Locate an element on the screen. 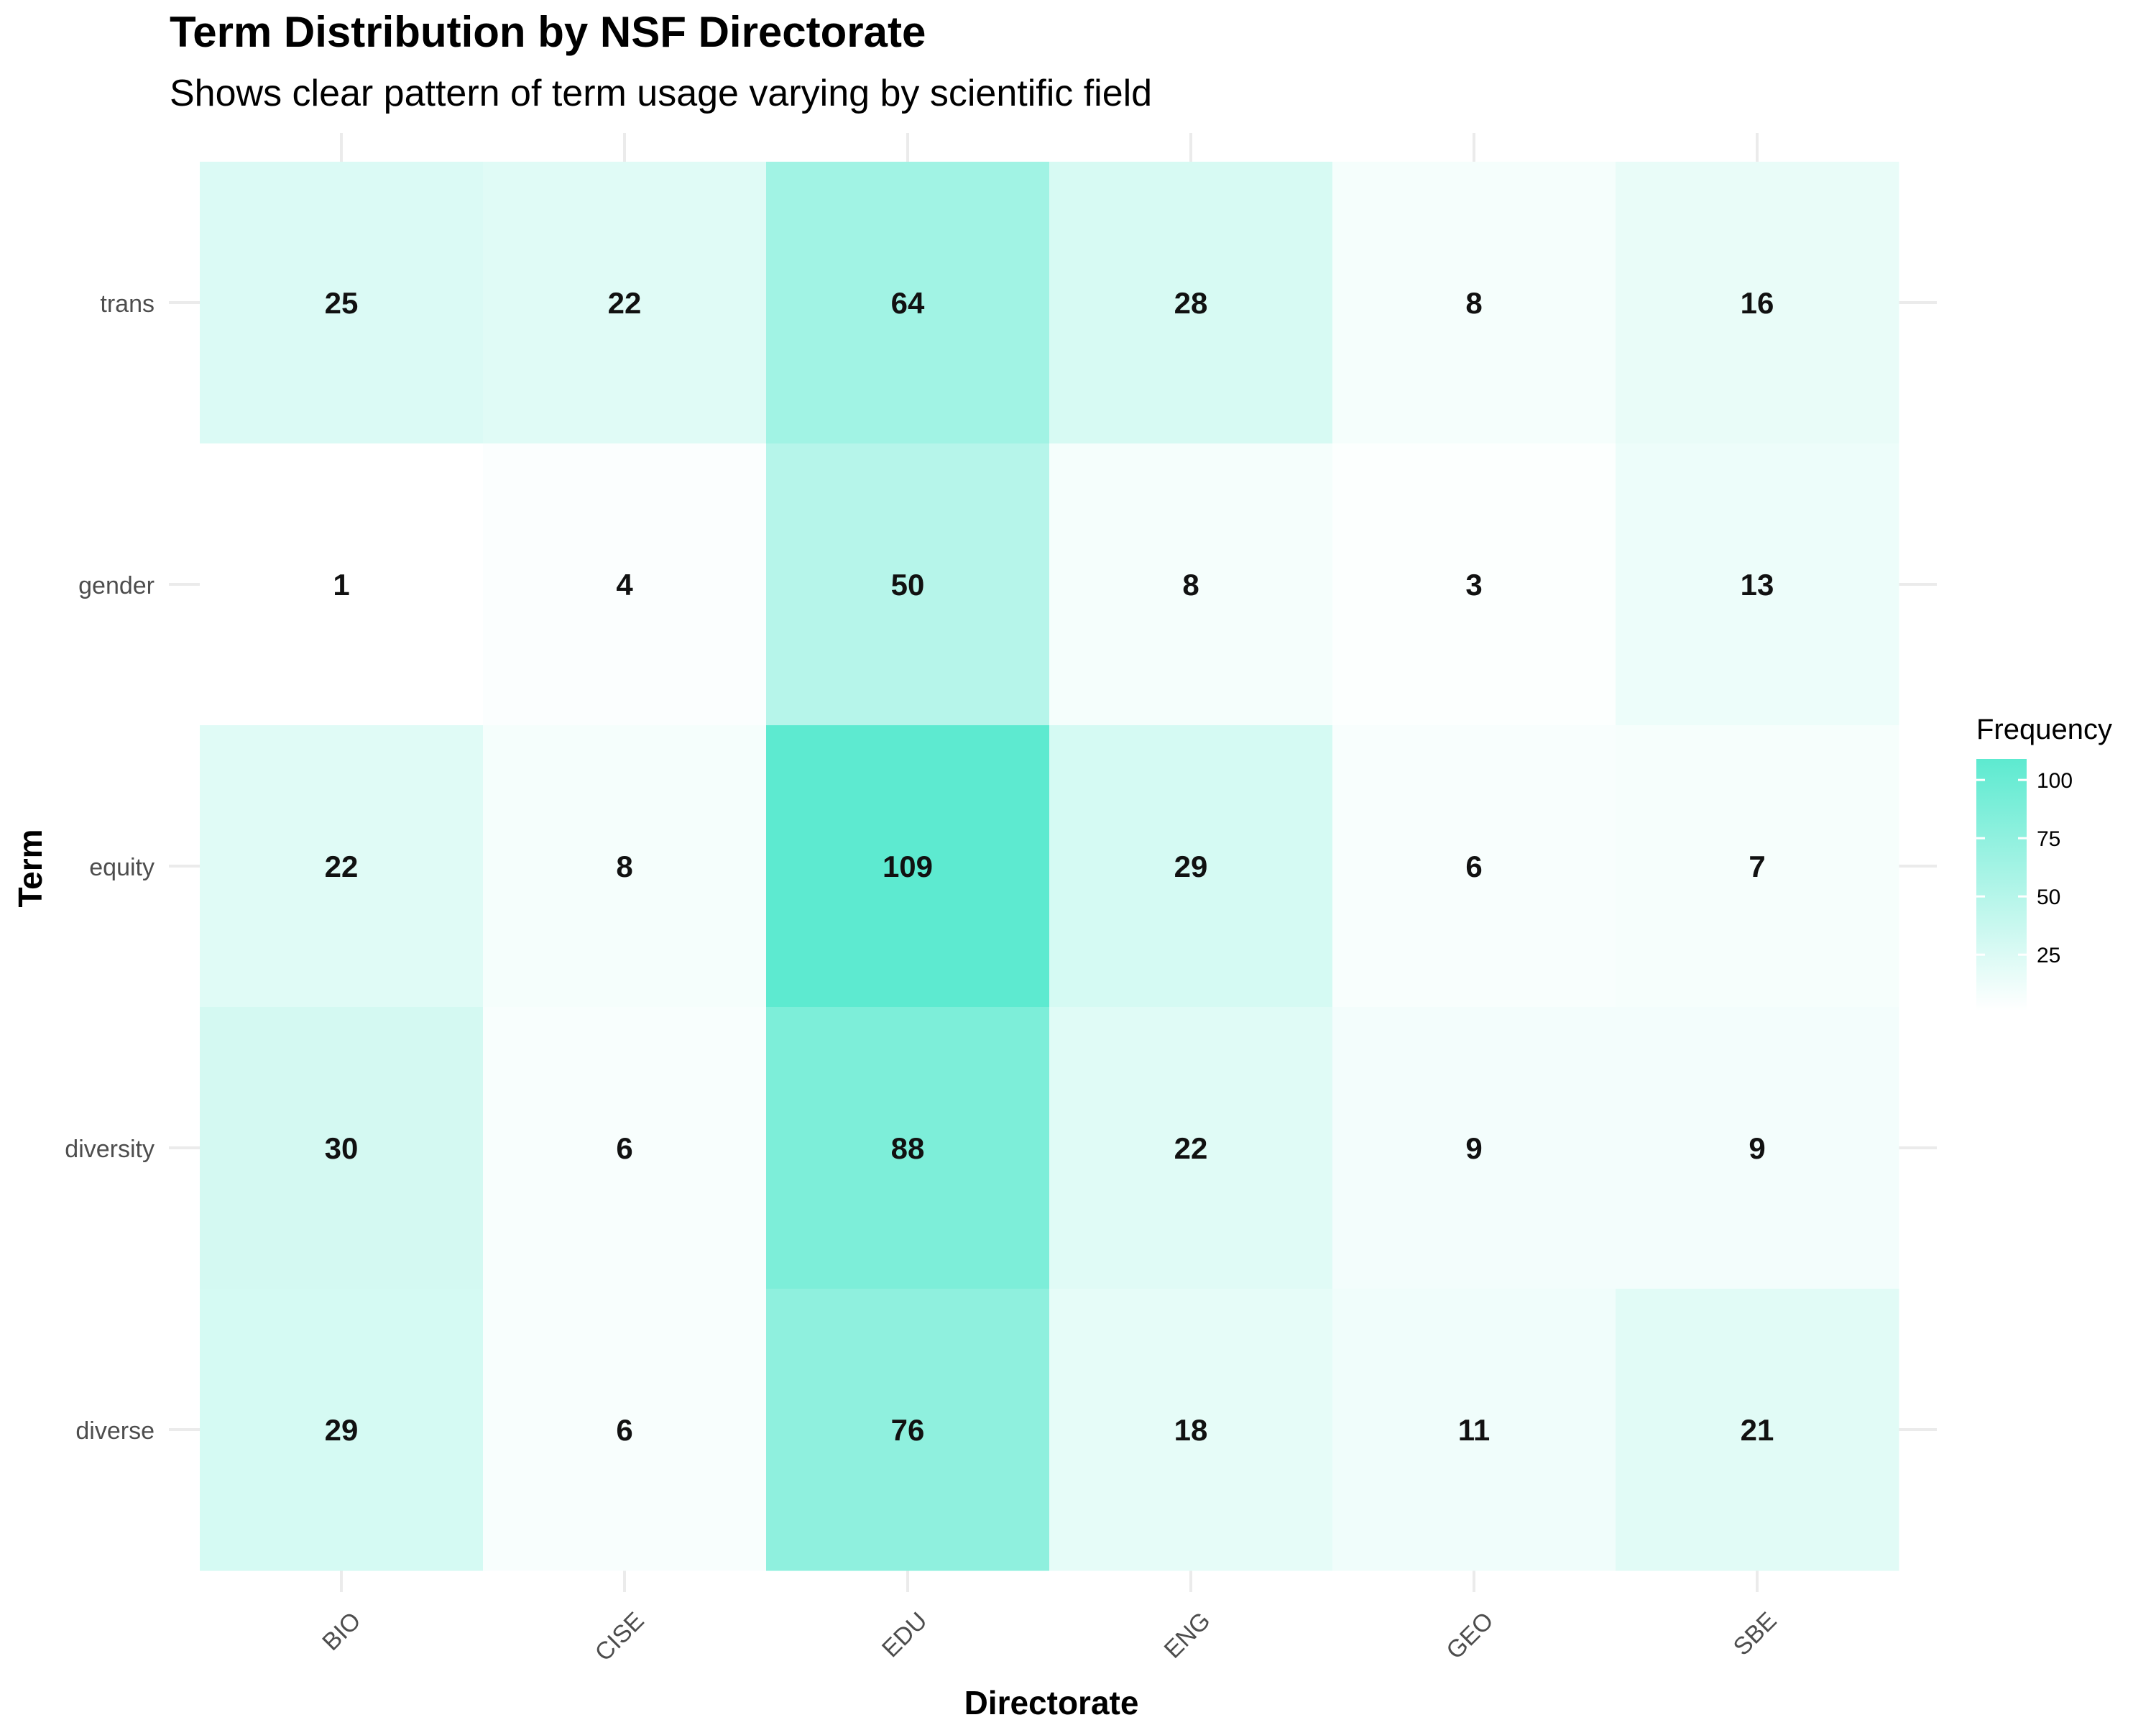  legend-tick-label: 100 is located at coordinates (2055, 781).